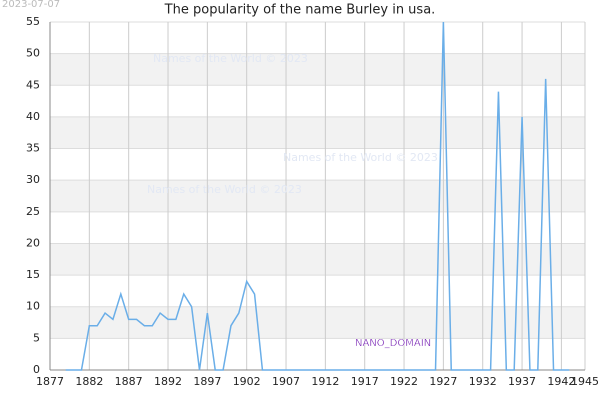 The image size is (600, 404). What do you see at coordinates (33, 306) in the screenshot?
I see `y-tick-label: 10` at bounding box center [33, 306].